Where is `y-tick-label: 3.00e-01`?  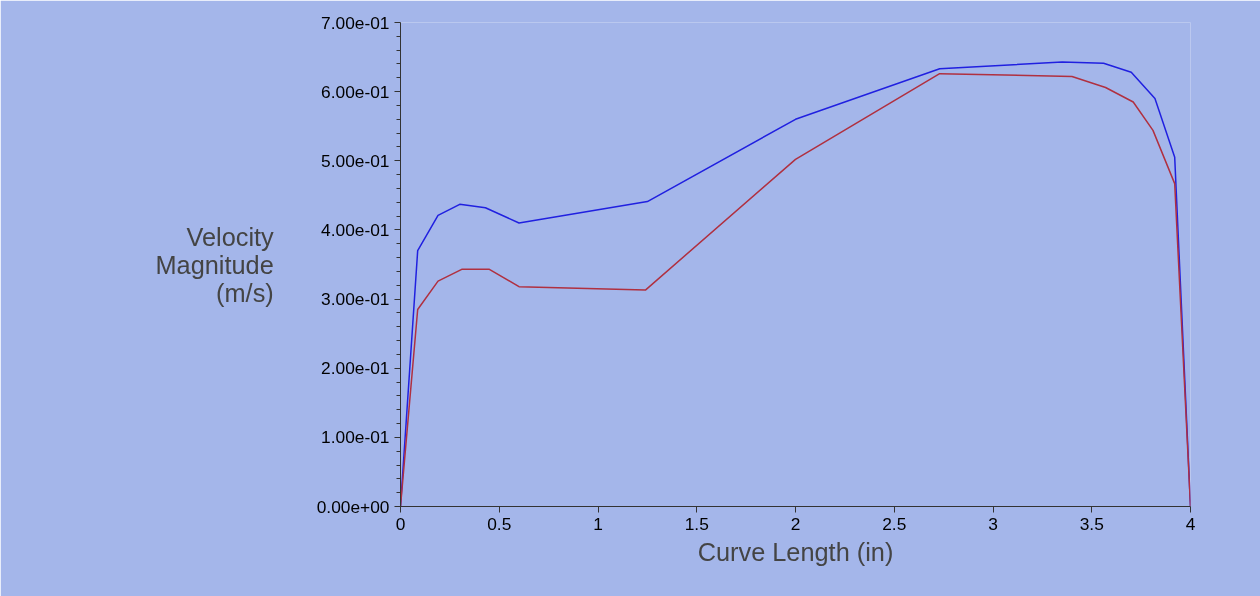
y-tick-label: 3.00e-01 is located at coordinates (355, 299).